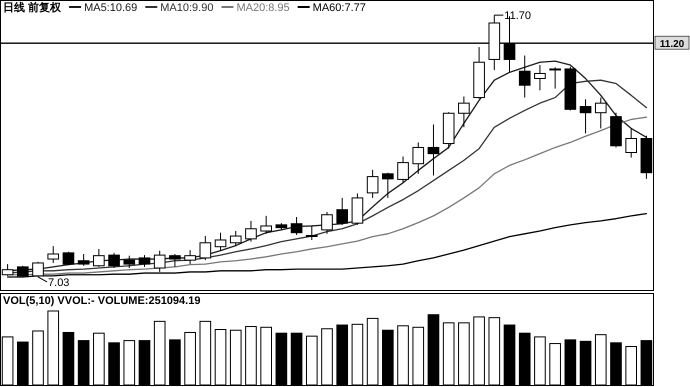 The image size is (690, 387). Describe the element at coordinates (518, 16) in the screenshot. I see `annotation: 11.70` at that location.